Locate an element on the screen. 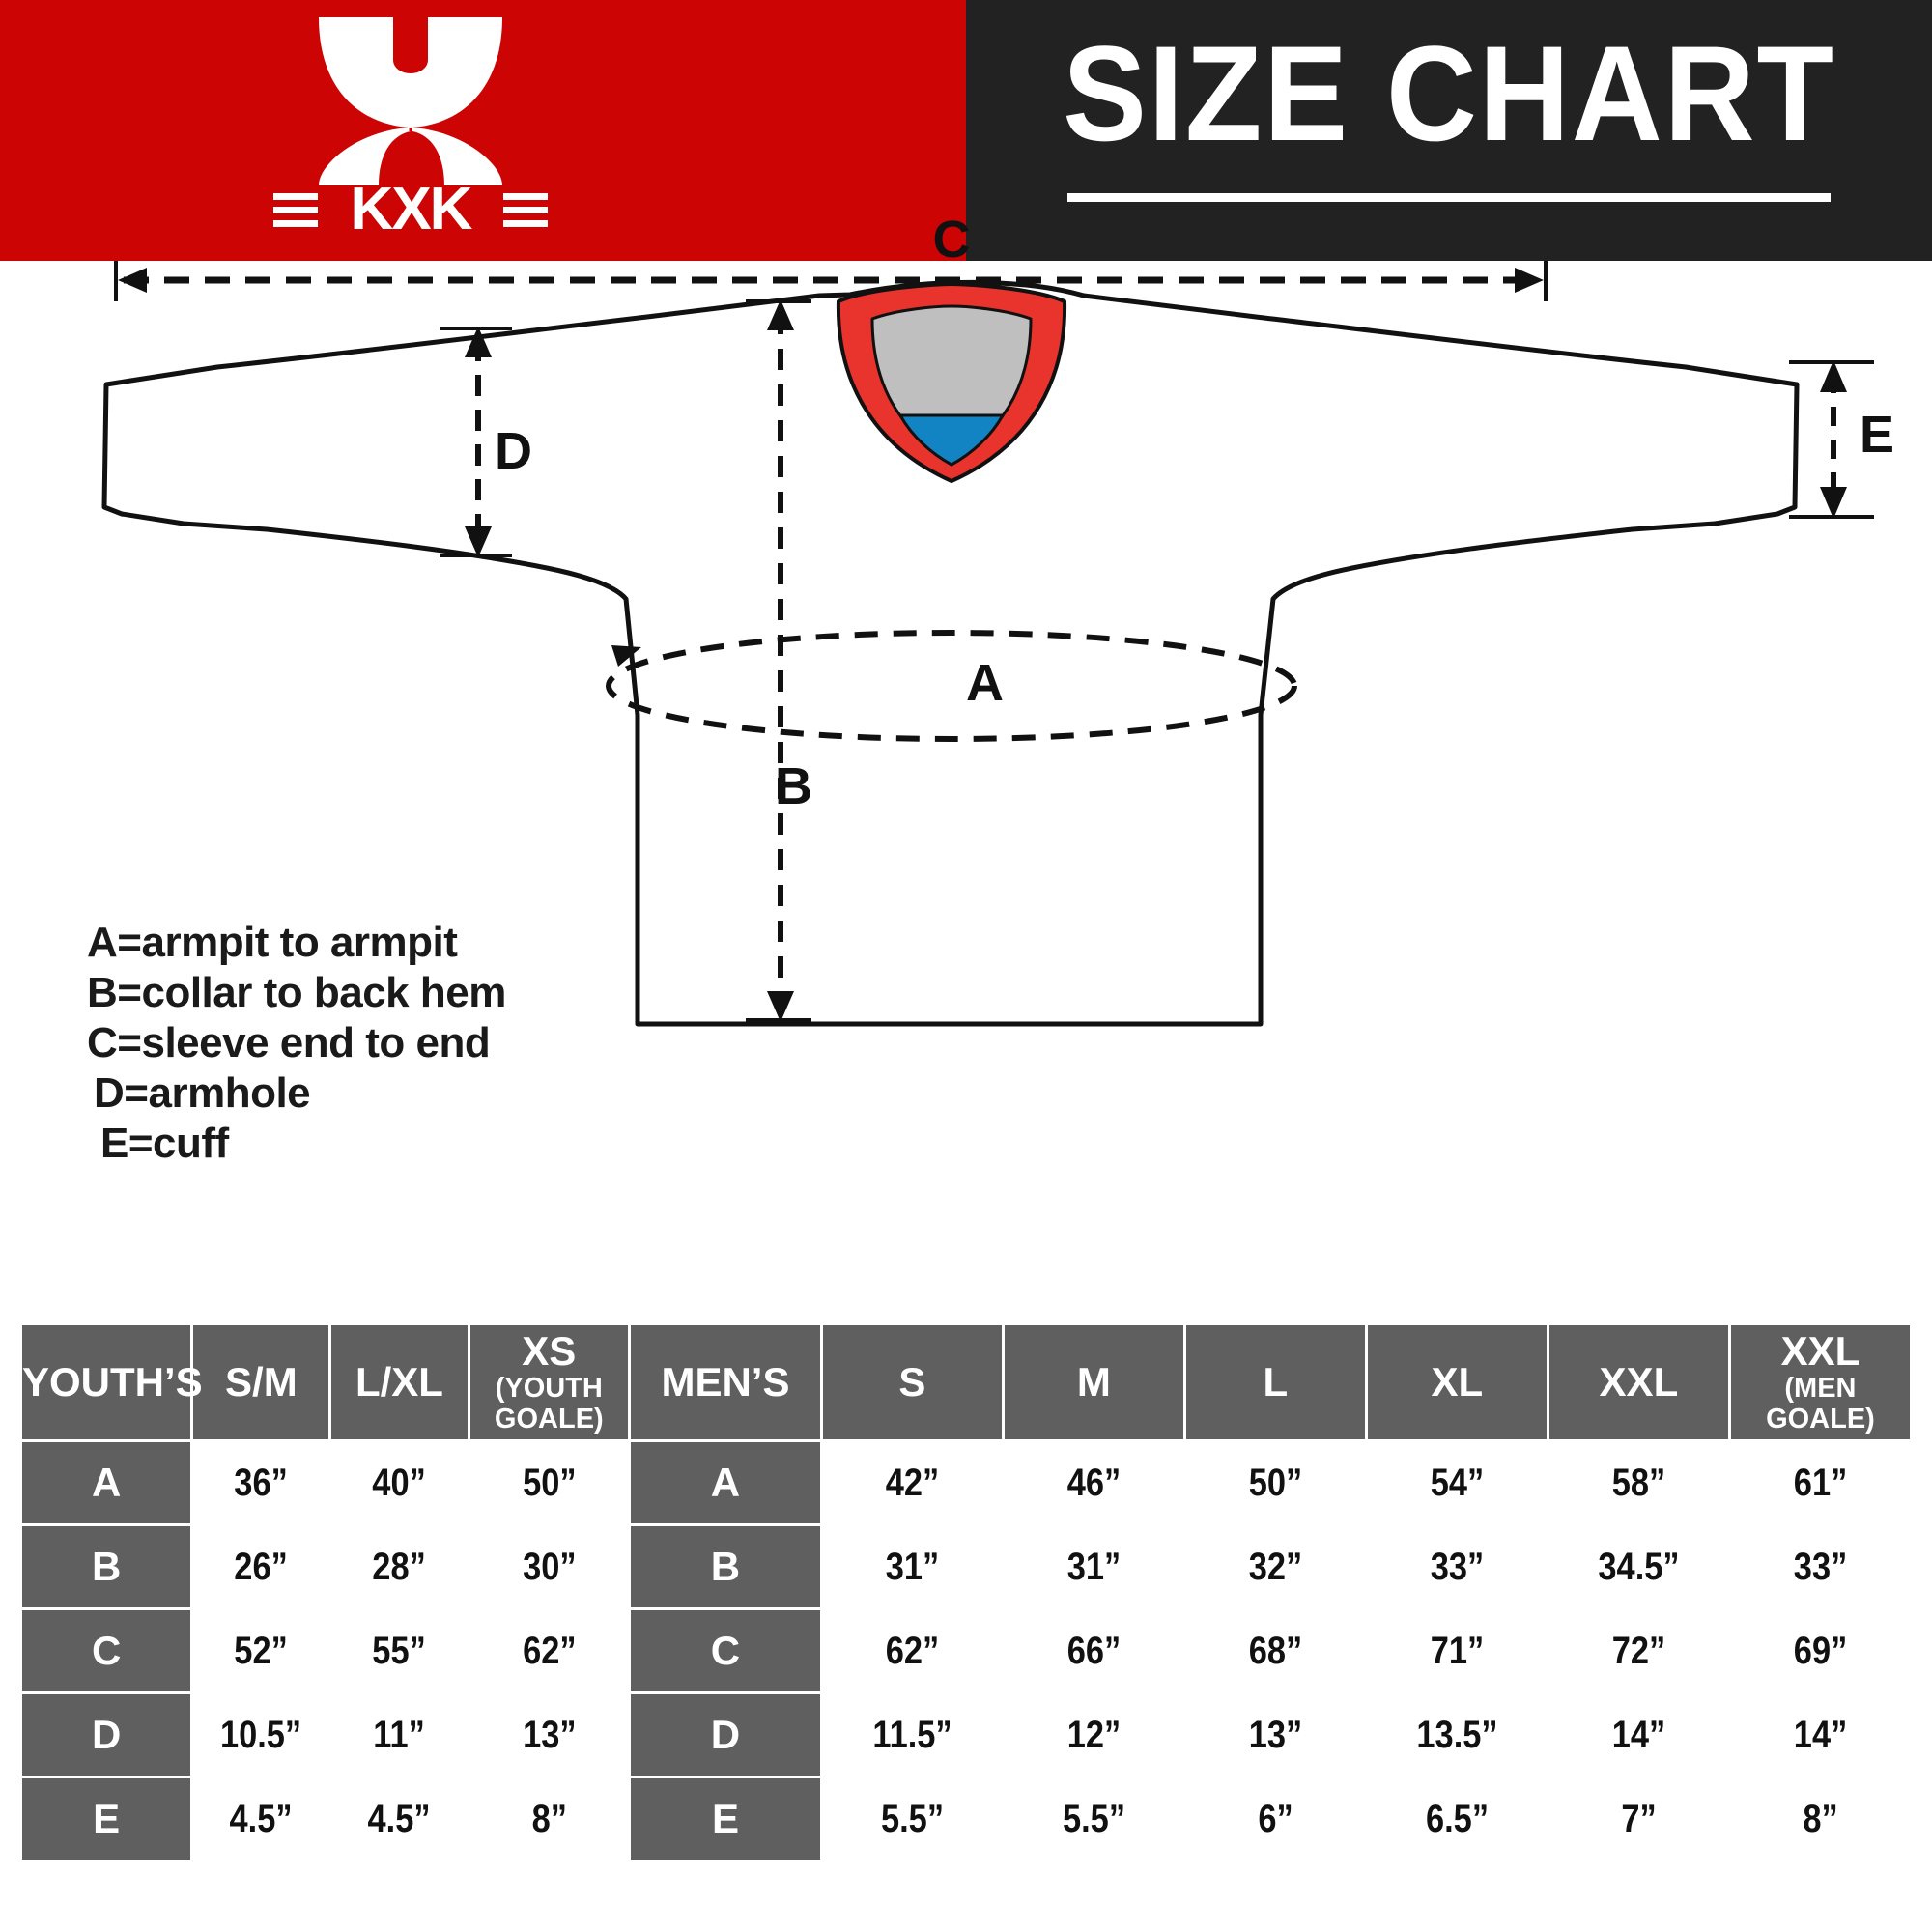 This screenshot has height=1932, width=1932. cell-men-e-l: 6” is located at coordinates (1275, 1819).